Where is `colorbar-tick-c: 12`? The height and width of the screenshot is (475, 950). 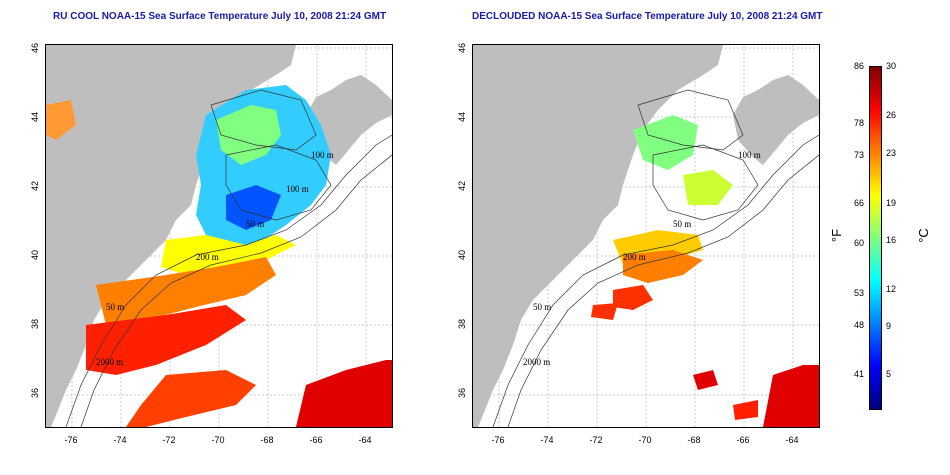 colorbar-tick-c: 12 is located at coordinates (891, 289).